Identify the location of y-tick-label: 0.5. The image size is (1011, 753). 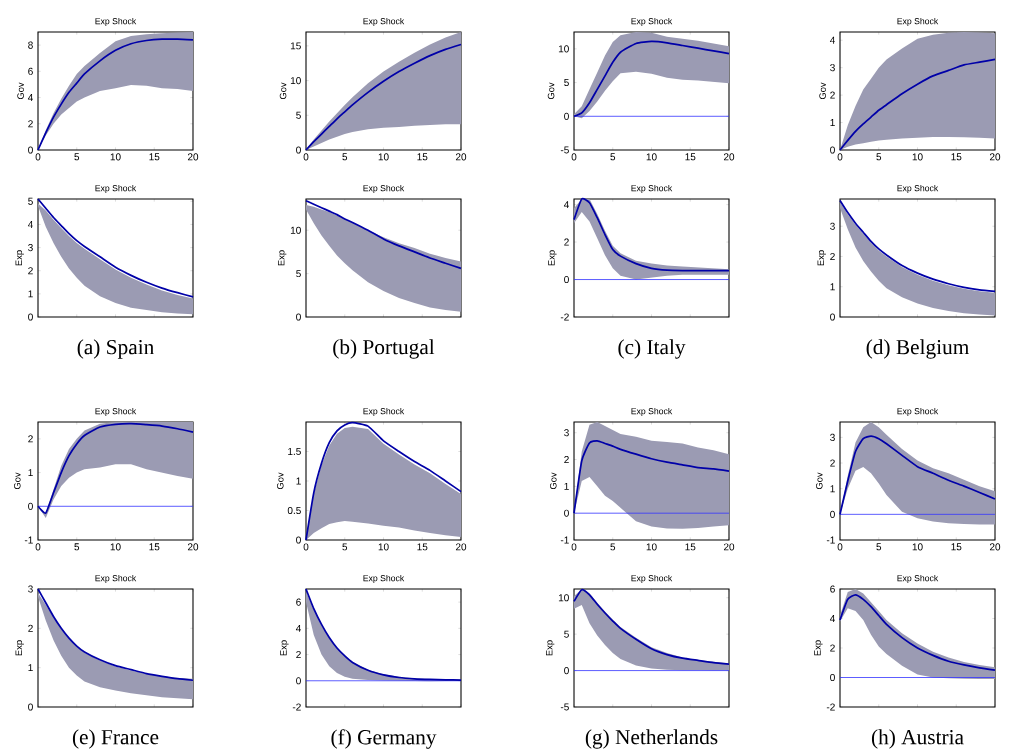
(294, 510).